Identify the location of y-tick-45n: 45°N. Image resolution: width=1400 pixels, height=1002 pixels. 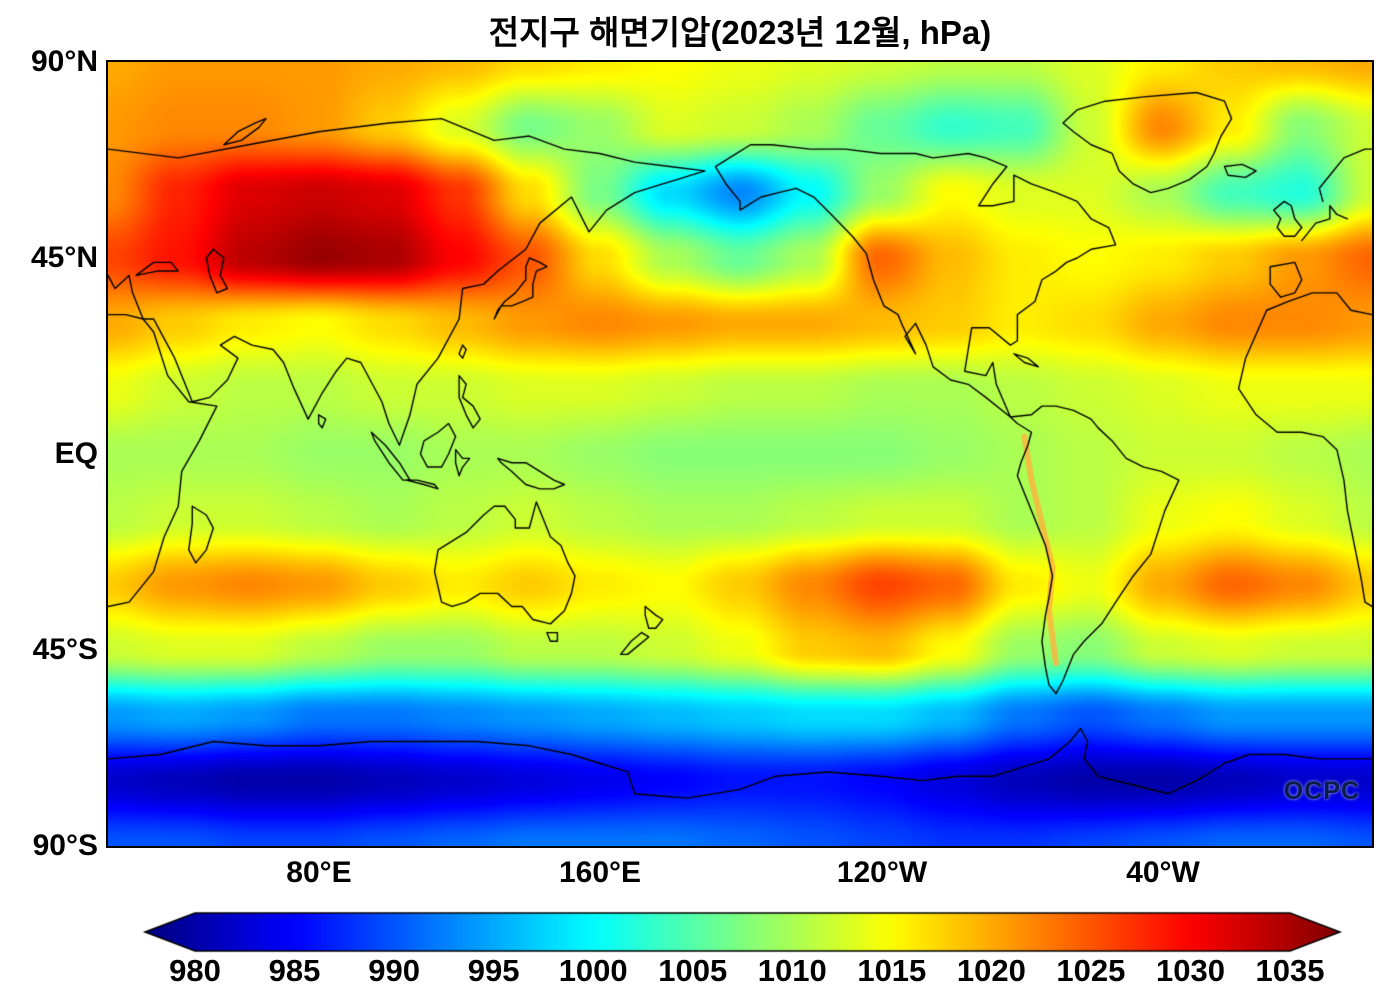
(64, 257).